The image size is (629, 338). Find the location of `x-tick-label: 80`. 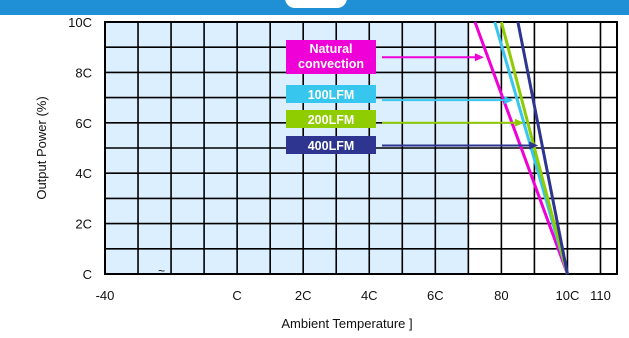

x-tick-label: 80 is located at coordinates (501, 295).